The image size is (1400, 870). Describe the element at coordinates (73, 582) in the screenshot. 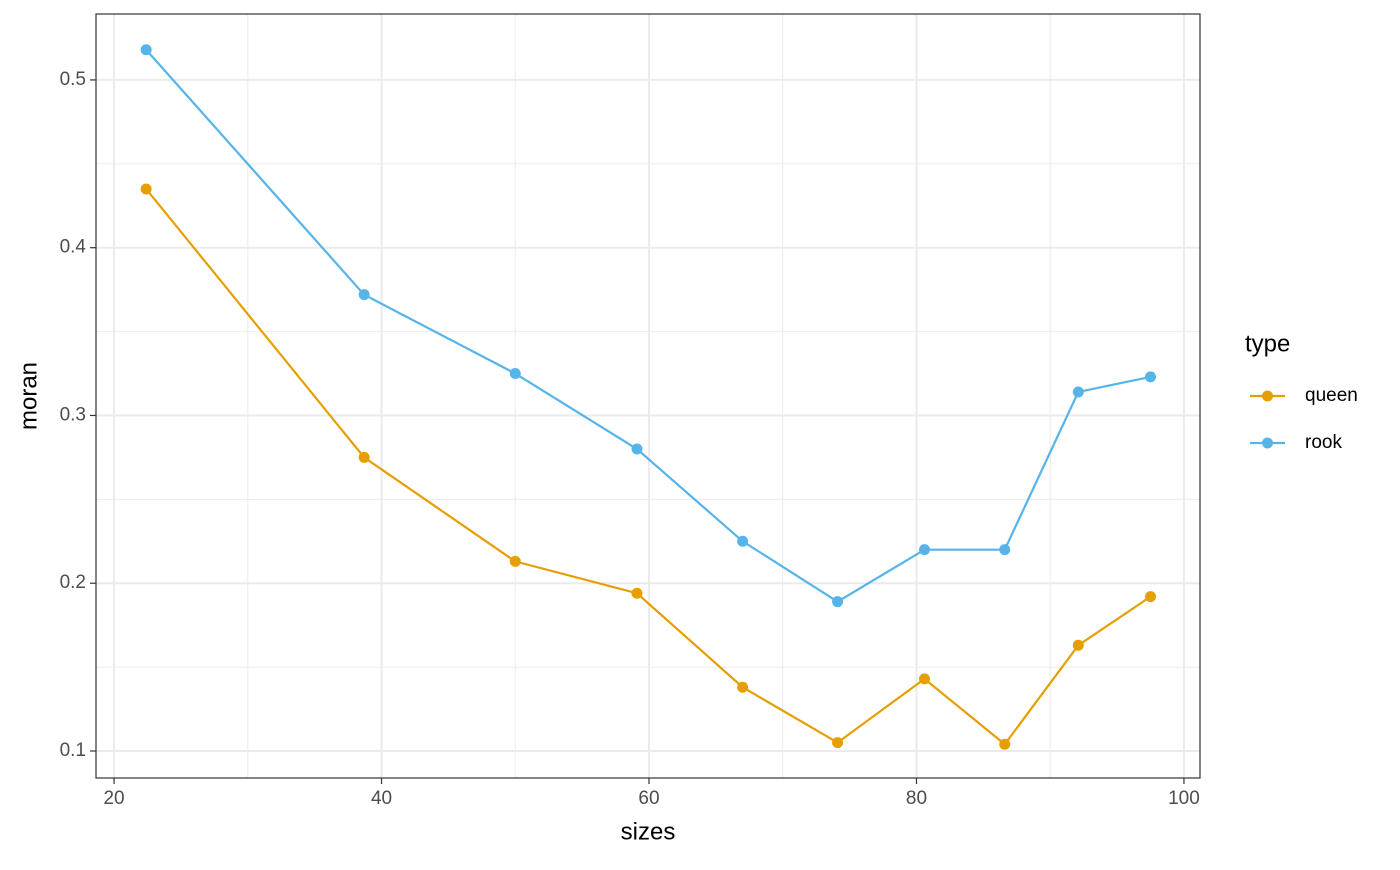

I see `y-tick-label: 0.2` at that location.